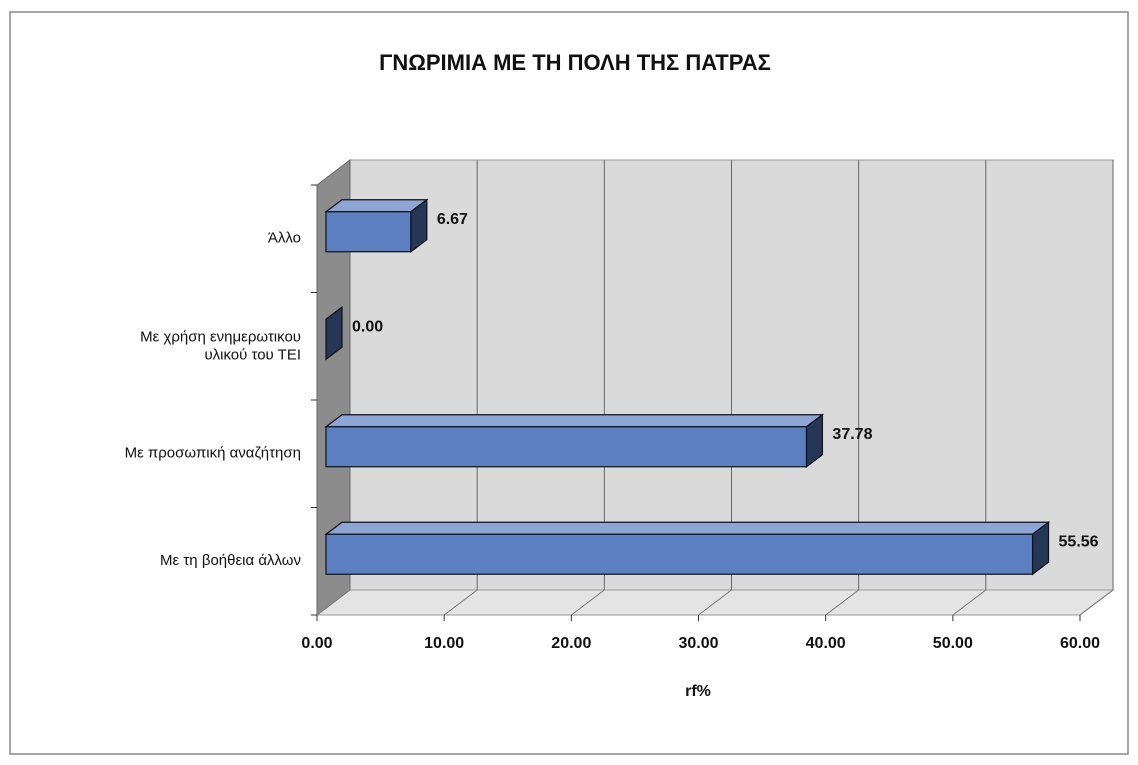 This screenshot has height=765, width=1138. What do you see at coordinates (230, 560) in the screenshot?
I see `y-tick-label: Με τη βοήθεια άλλων` at bounding box center [230, 560].